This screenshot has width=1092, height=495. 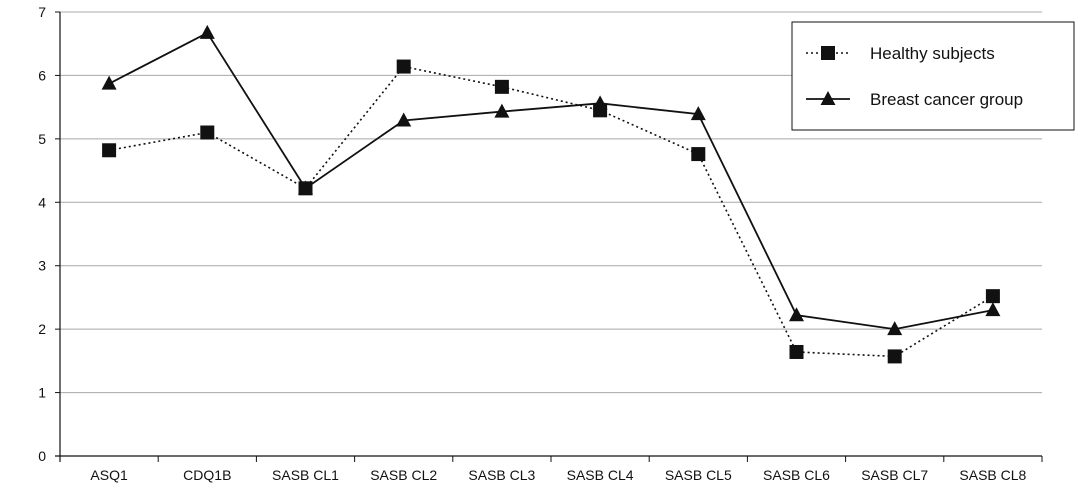 I want to click on legend: Healthy subjects Breast cancer group, so click(x=933, y=76).